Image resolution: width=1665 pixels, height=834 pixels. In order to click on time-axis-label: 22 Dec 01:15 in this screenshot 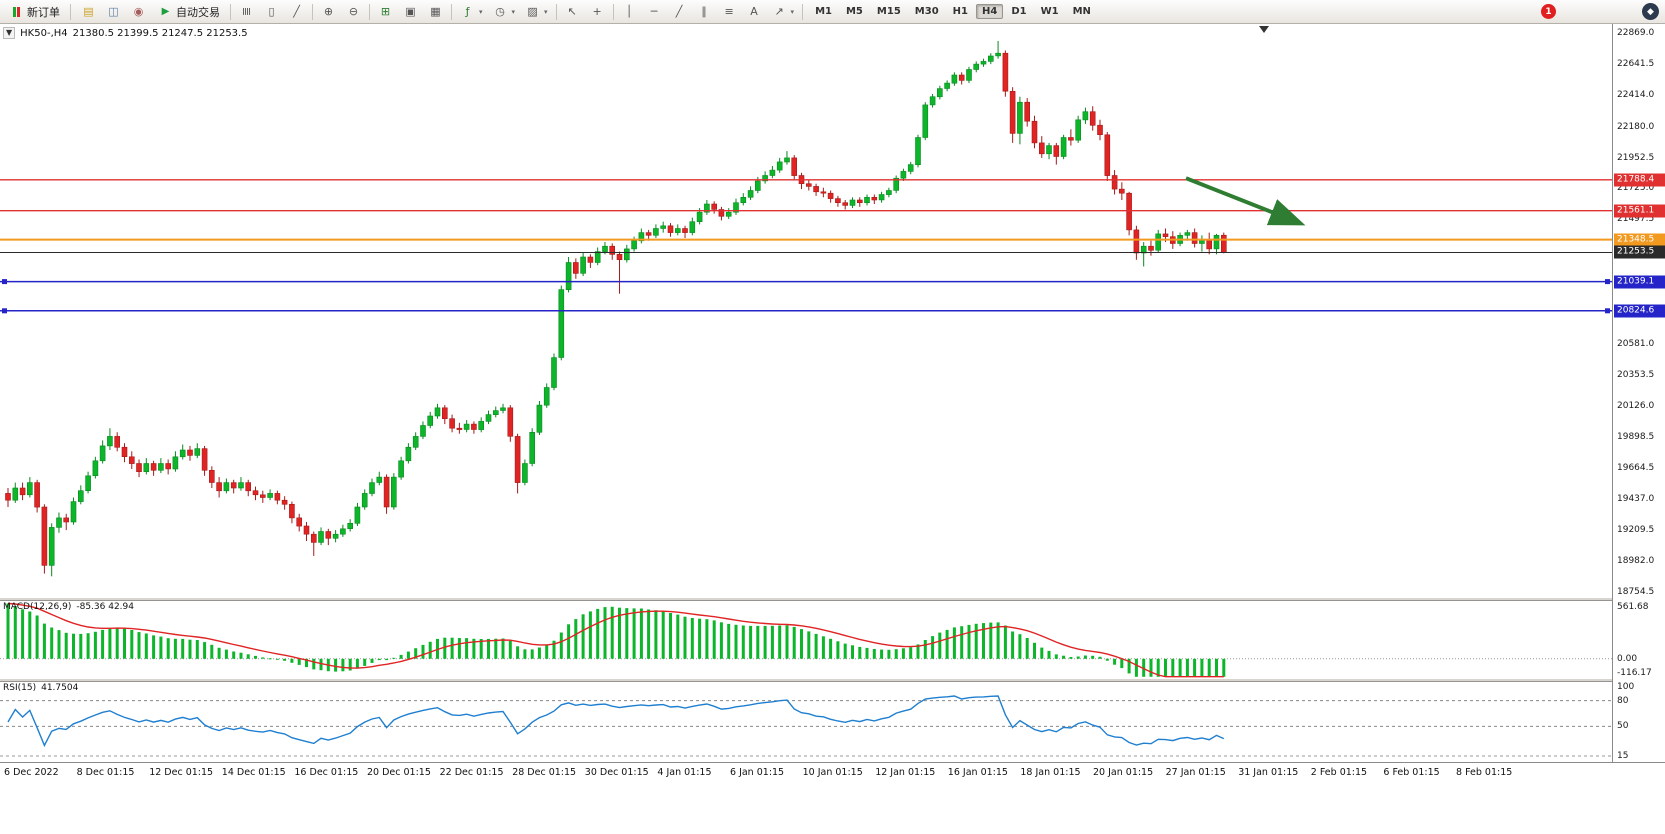, I will do `click(471, 772)`.